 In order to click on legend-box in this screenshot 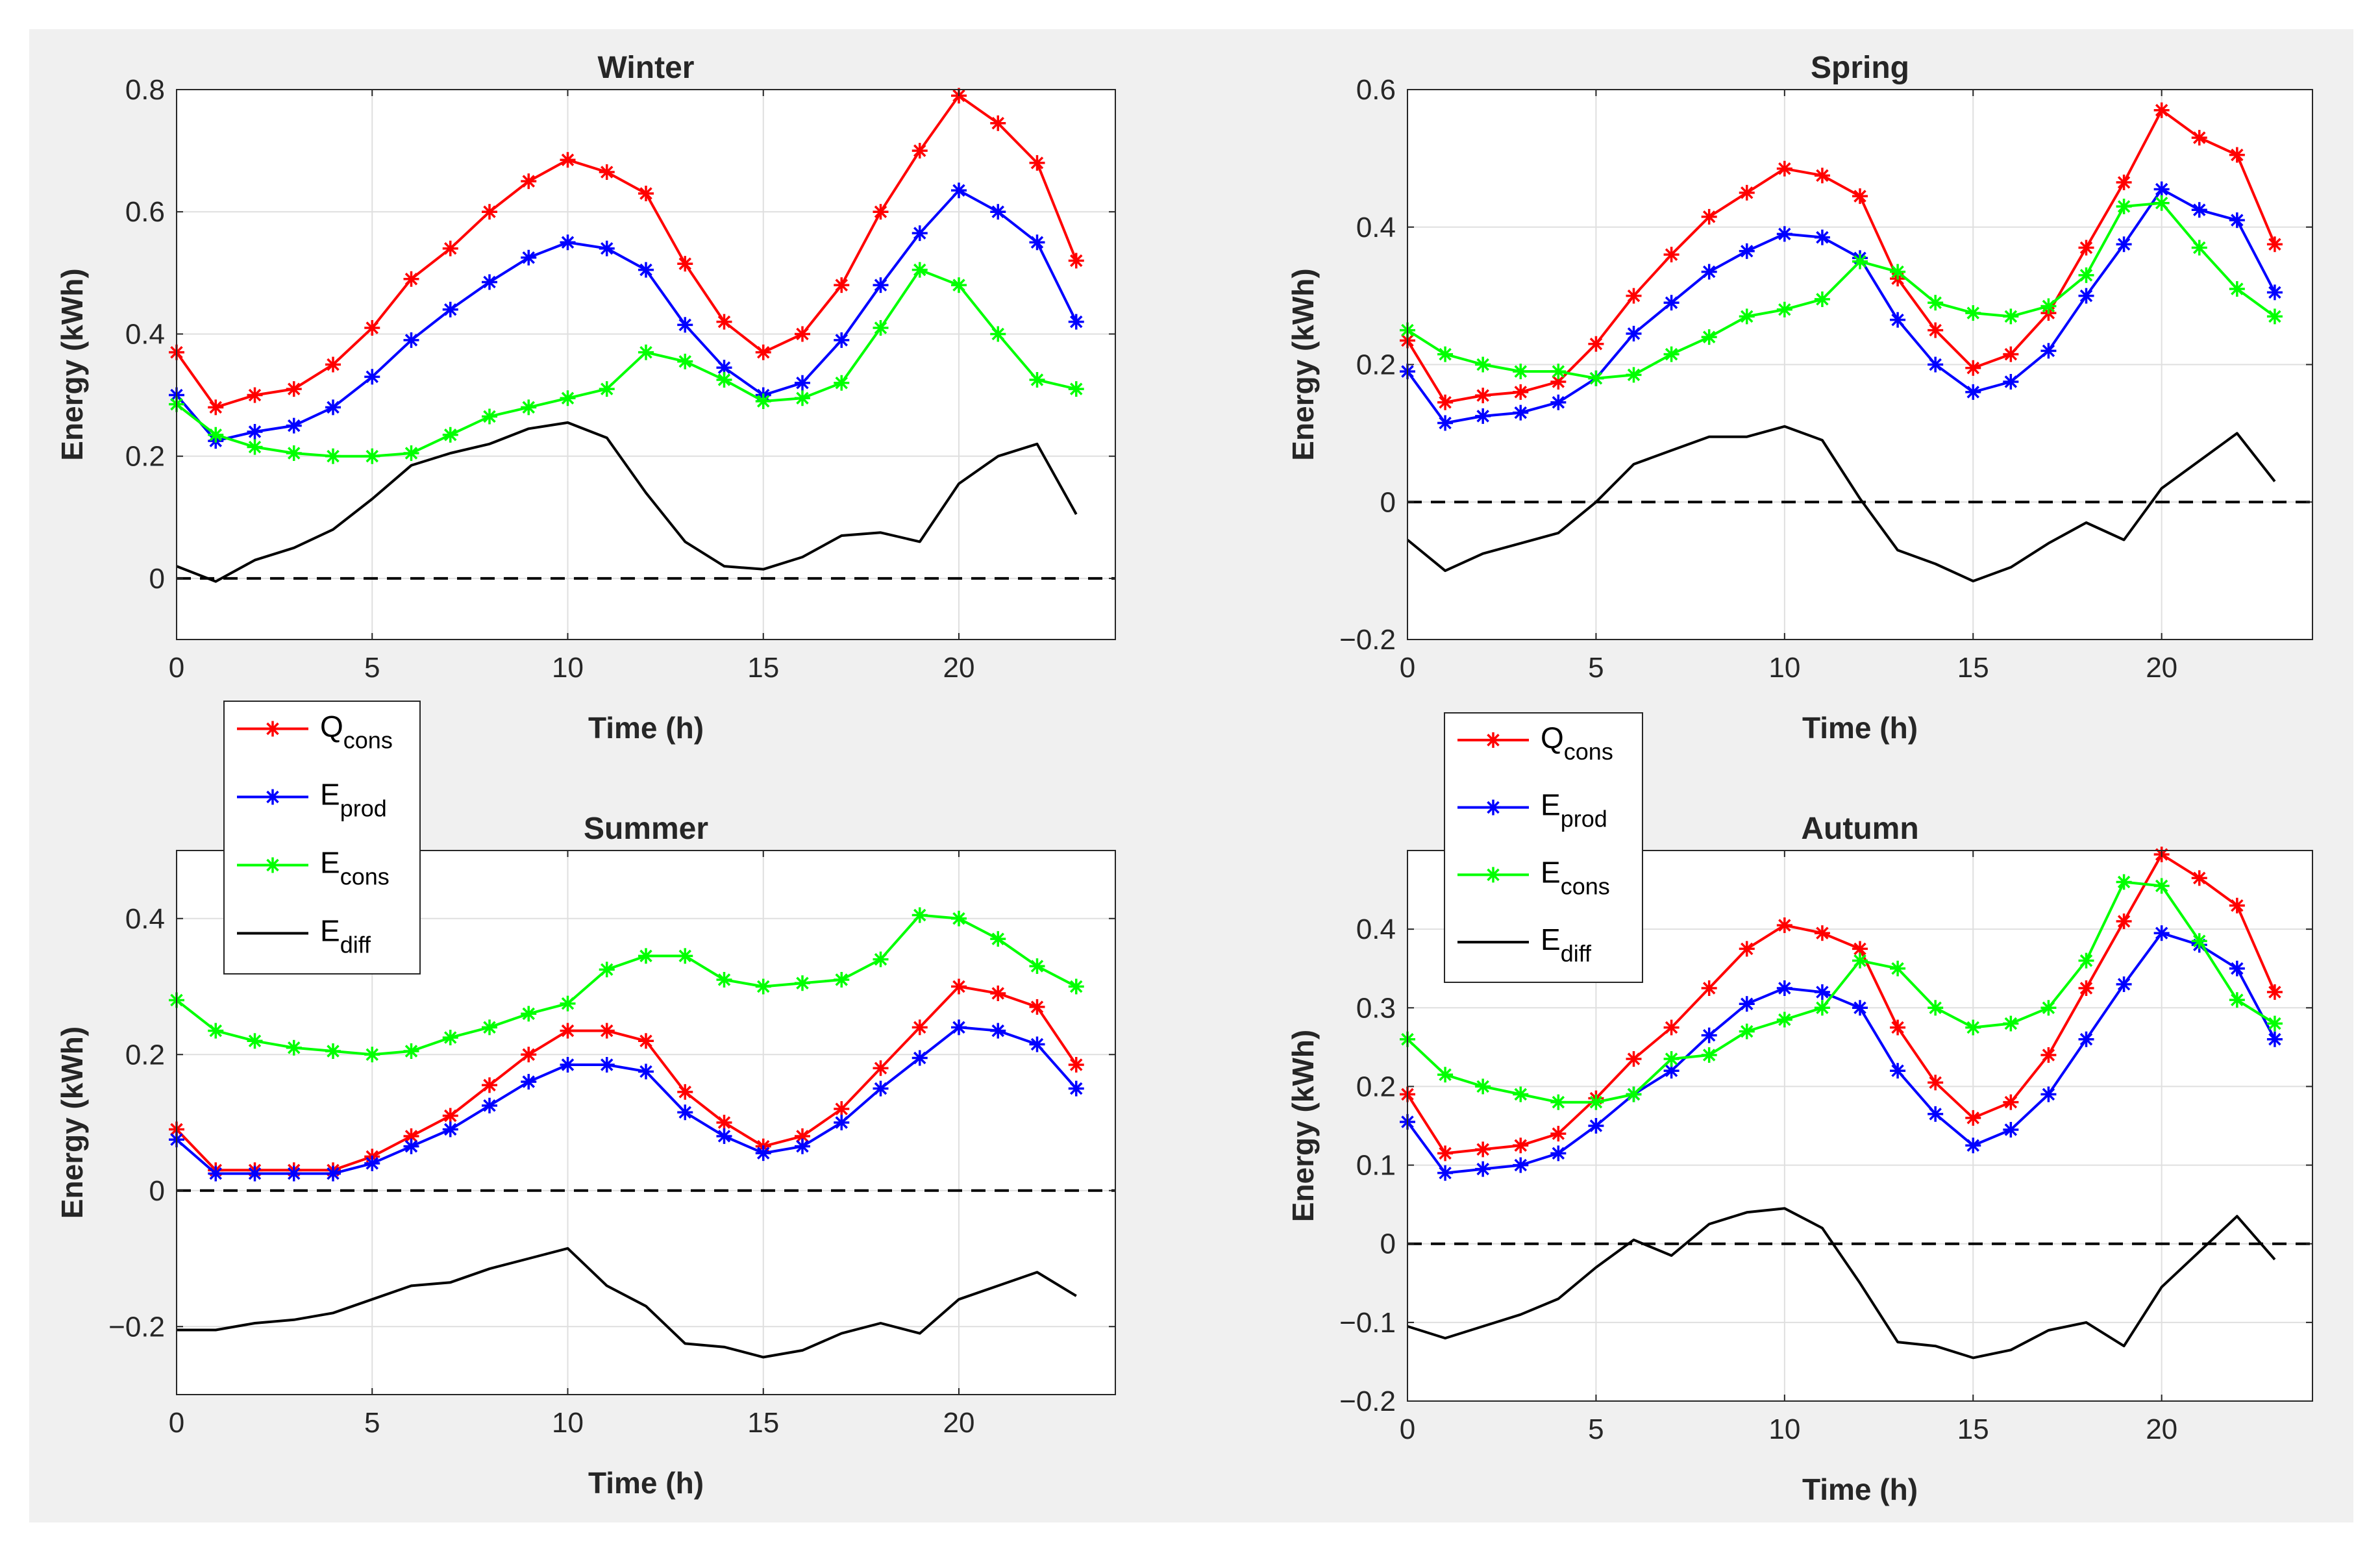, I will do `click(1544, 847)`.